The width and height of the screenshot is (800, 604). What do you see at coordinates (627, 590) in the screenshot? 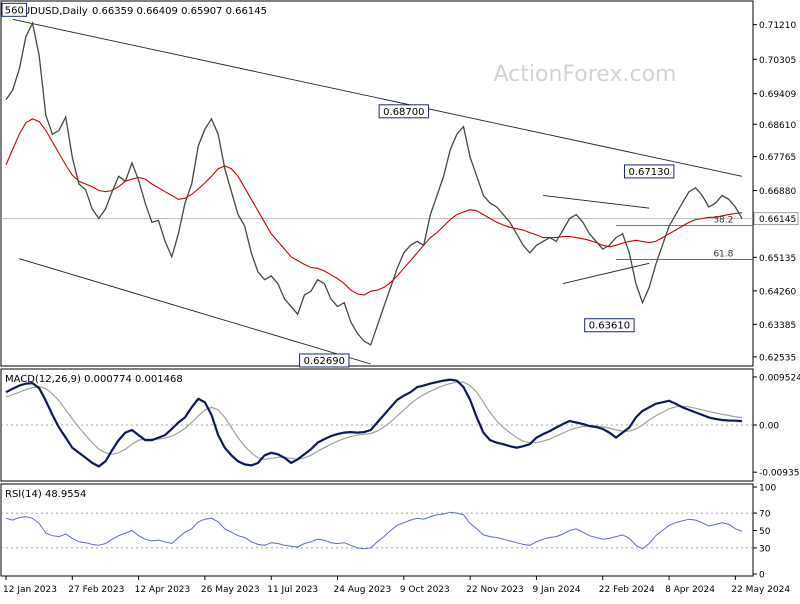
I see `x-tick-label: 22 Feb 2024` at bounding box center [627, 590].